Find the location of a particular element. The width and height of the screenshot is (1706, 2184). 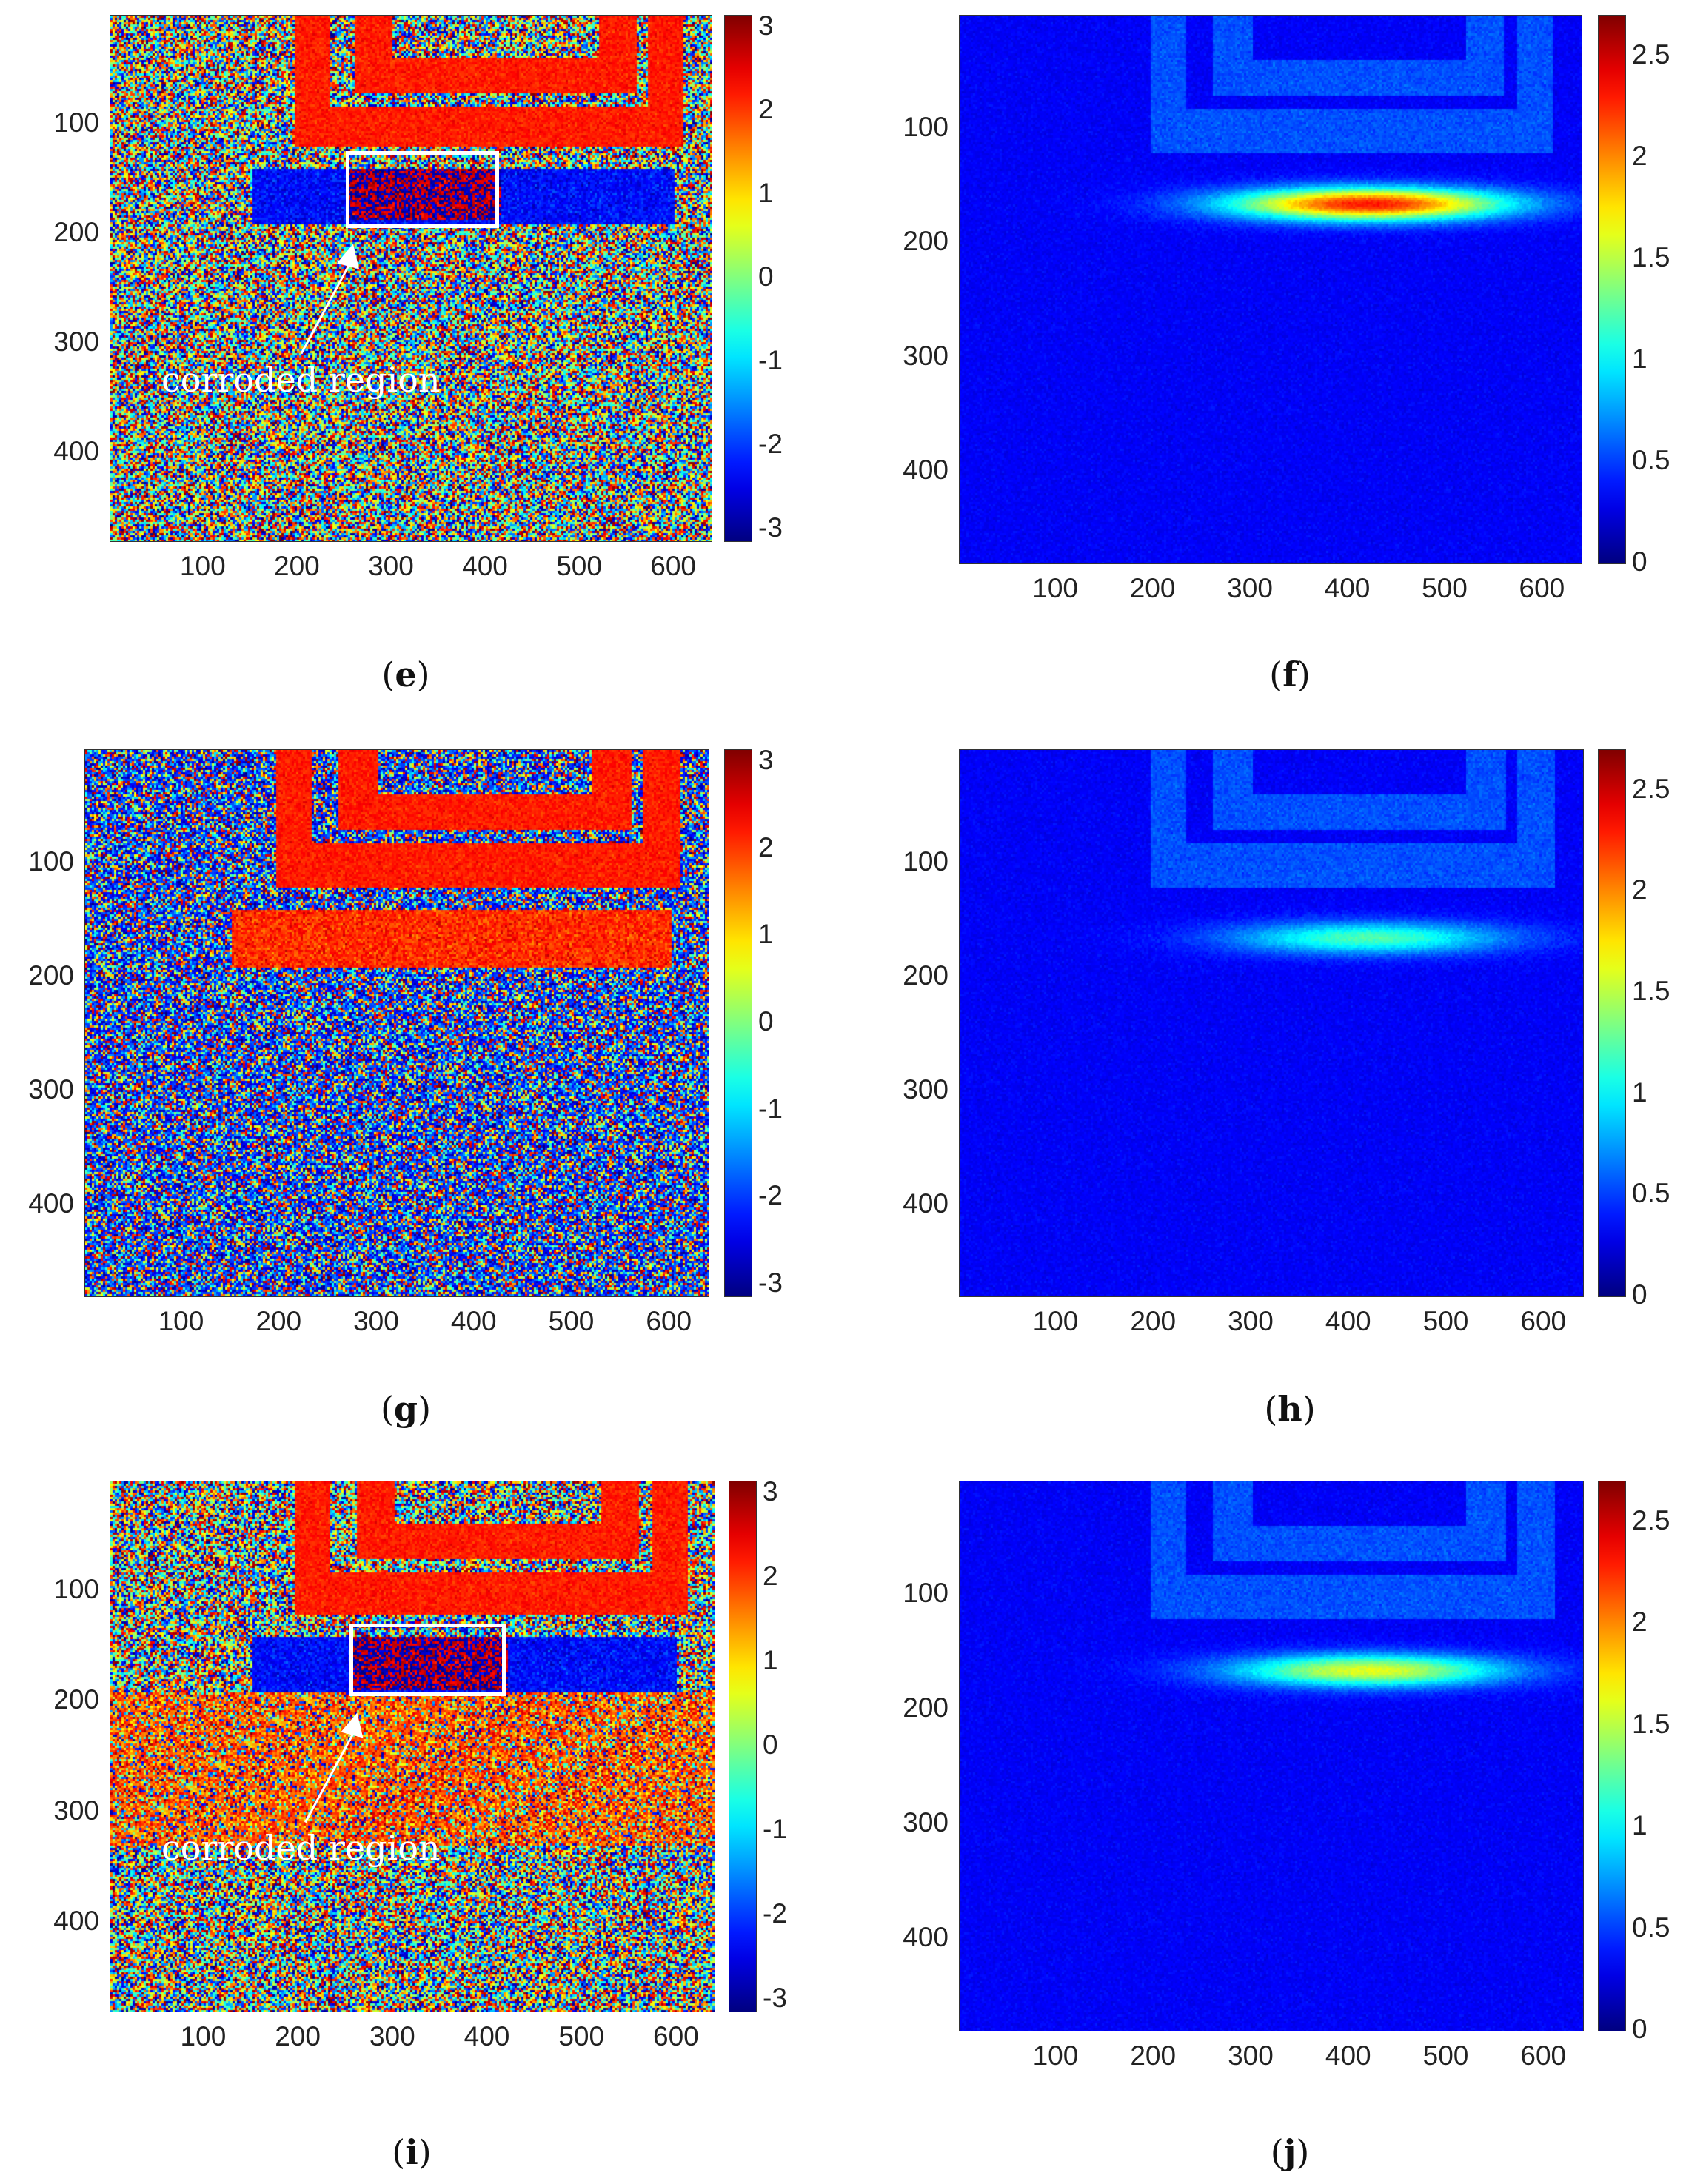

caption-letter: h is located at coordinates (1289, 1409).